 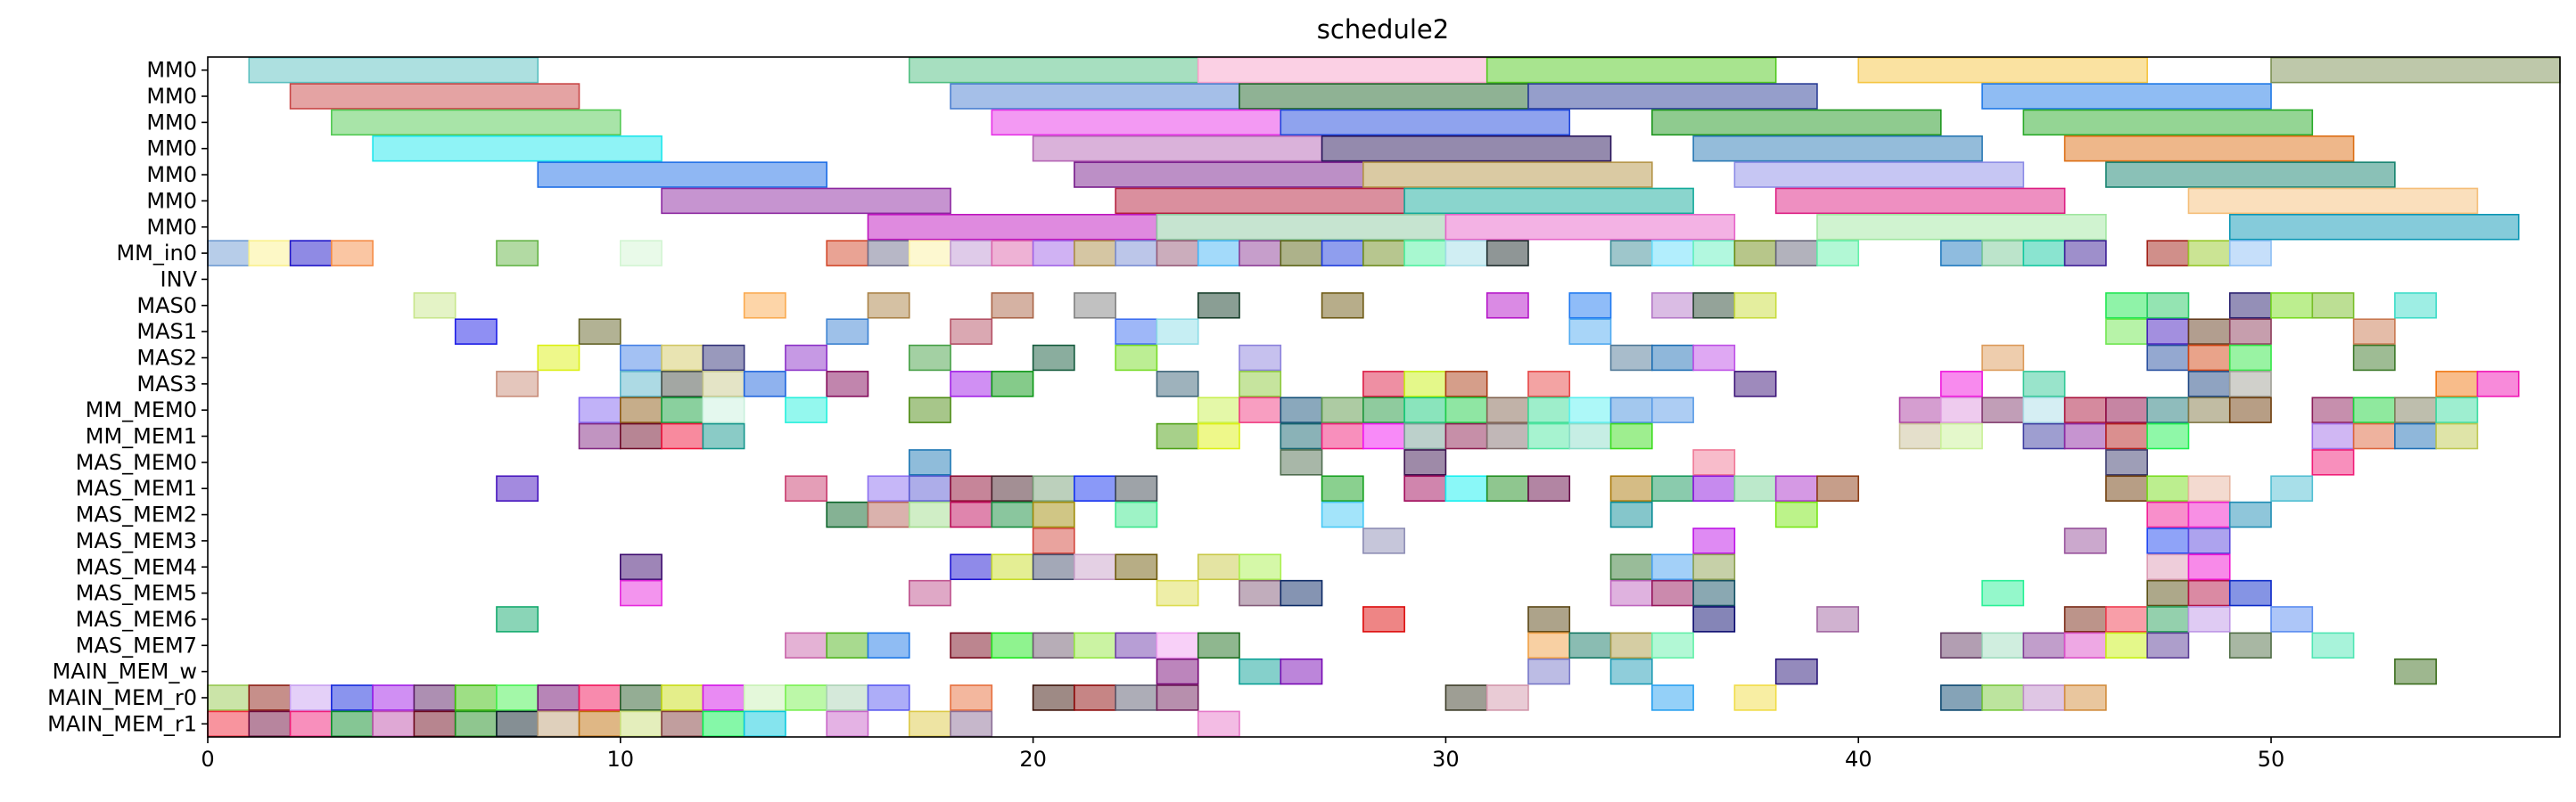 What do you see at coordinates (141, 436) in the screenshot?
I see `y-tick-label: MM_MEM1` at bounding box center [141, 436].